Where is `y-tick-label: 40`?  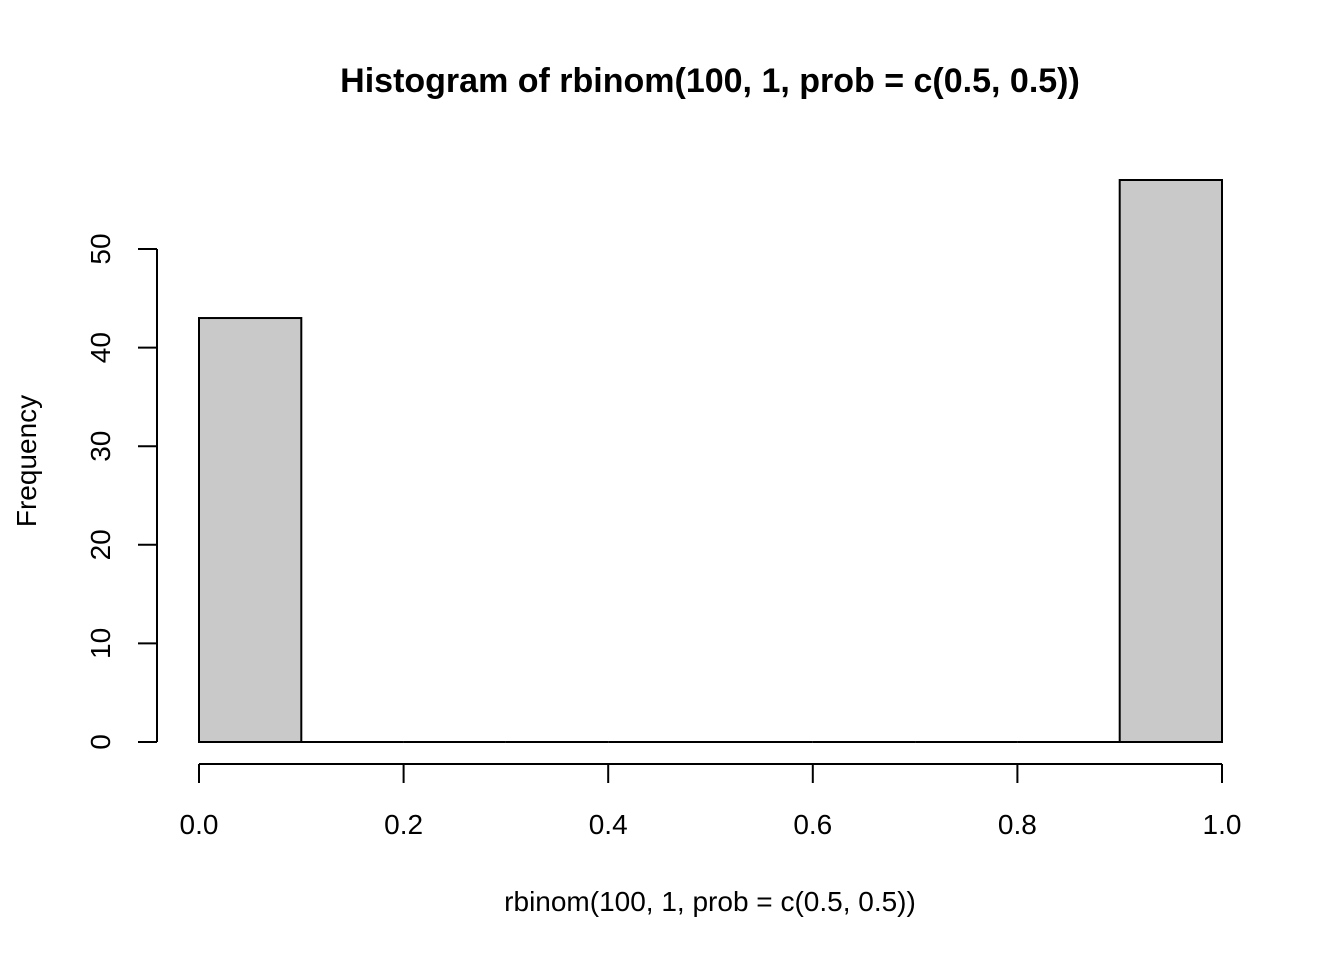
y-tick-label: 40 is located at coordinates (100, 347).